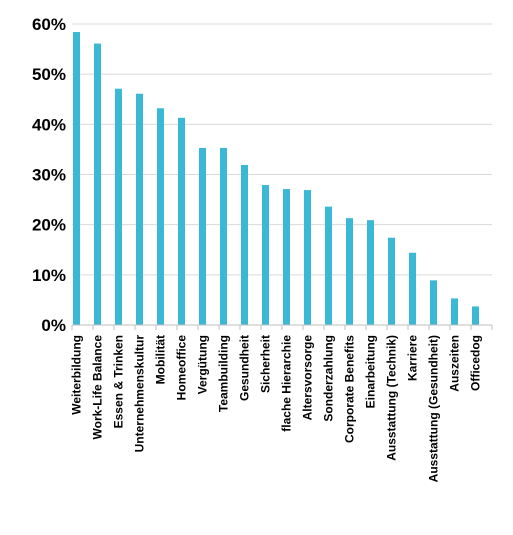 This screenshot has height=535, width=513. I want to click on x-tick-label: Einarbeitung, so click(371, 371).